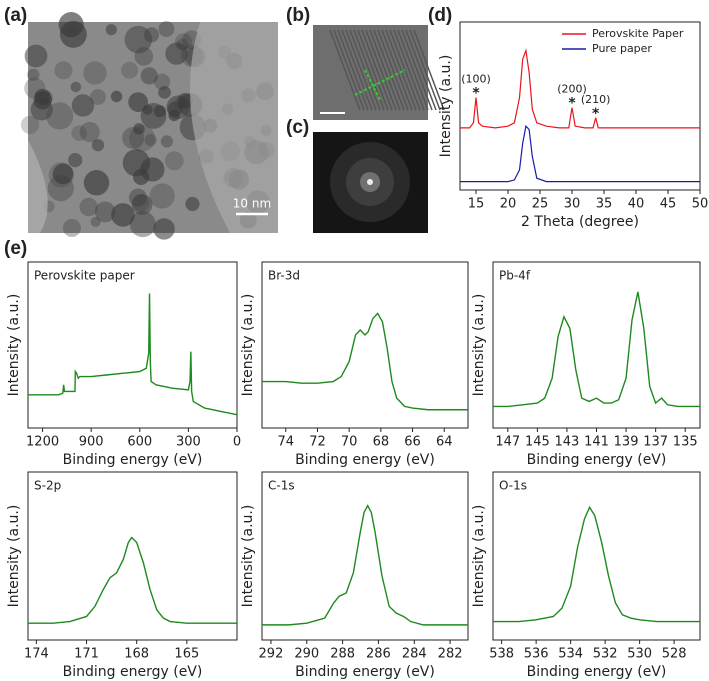 This screenshot has width=709, height=681. Describe the element at coordinates (139, 442) in the screenshot. I see `x-tick-label: 600` at that location.